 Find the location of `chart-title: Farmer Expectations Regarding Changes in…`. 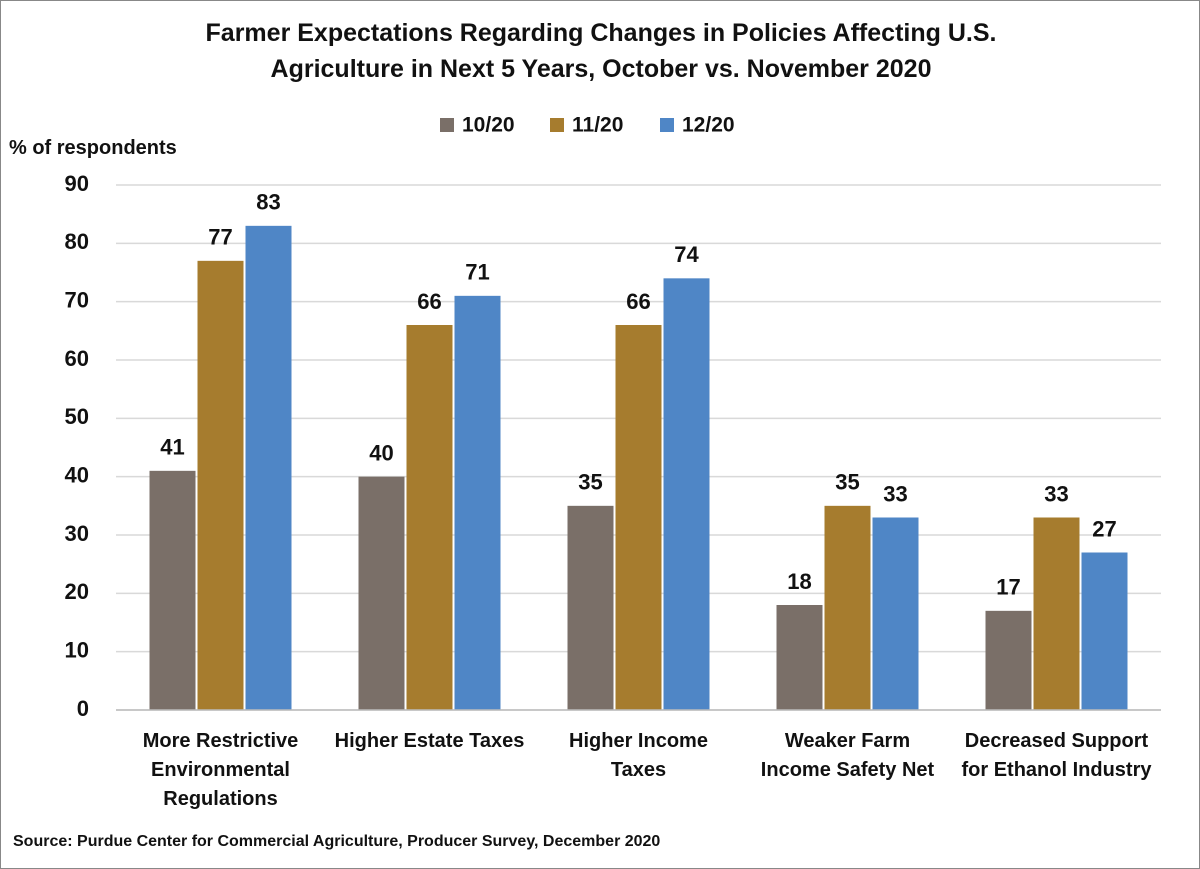

chart-title: Farmer Expectations Regarding Changes in… is located at coordinates (601, 51).